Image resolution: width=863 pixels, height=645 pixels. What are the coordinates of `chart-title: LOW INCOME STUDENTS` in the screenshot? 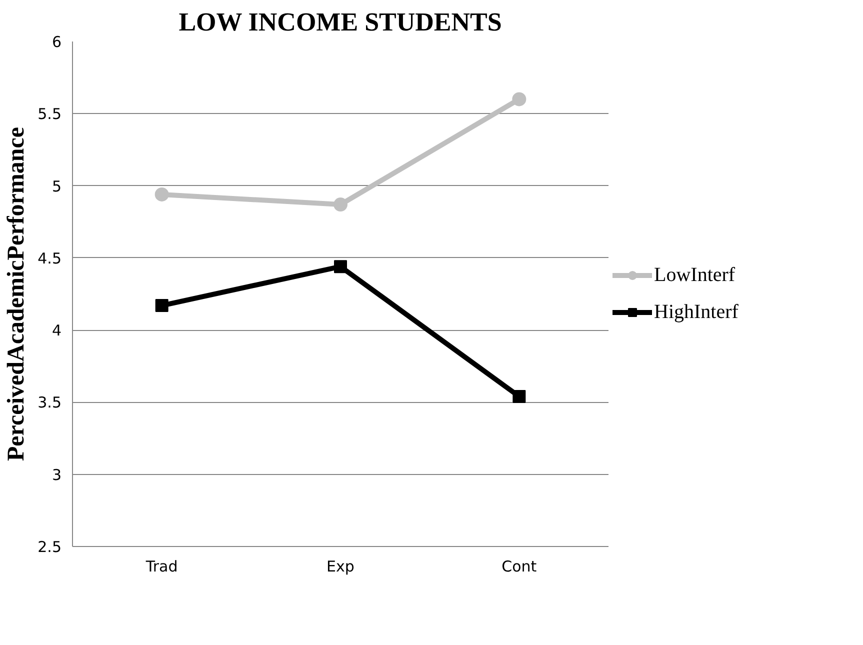 It's located at (340, 22).